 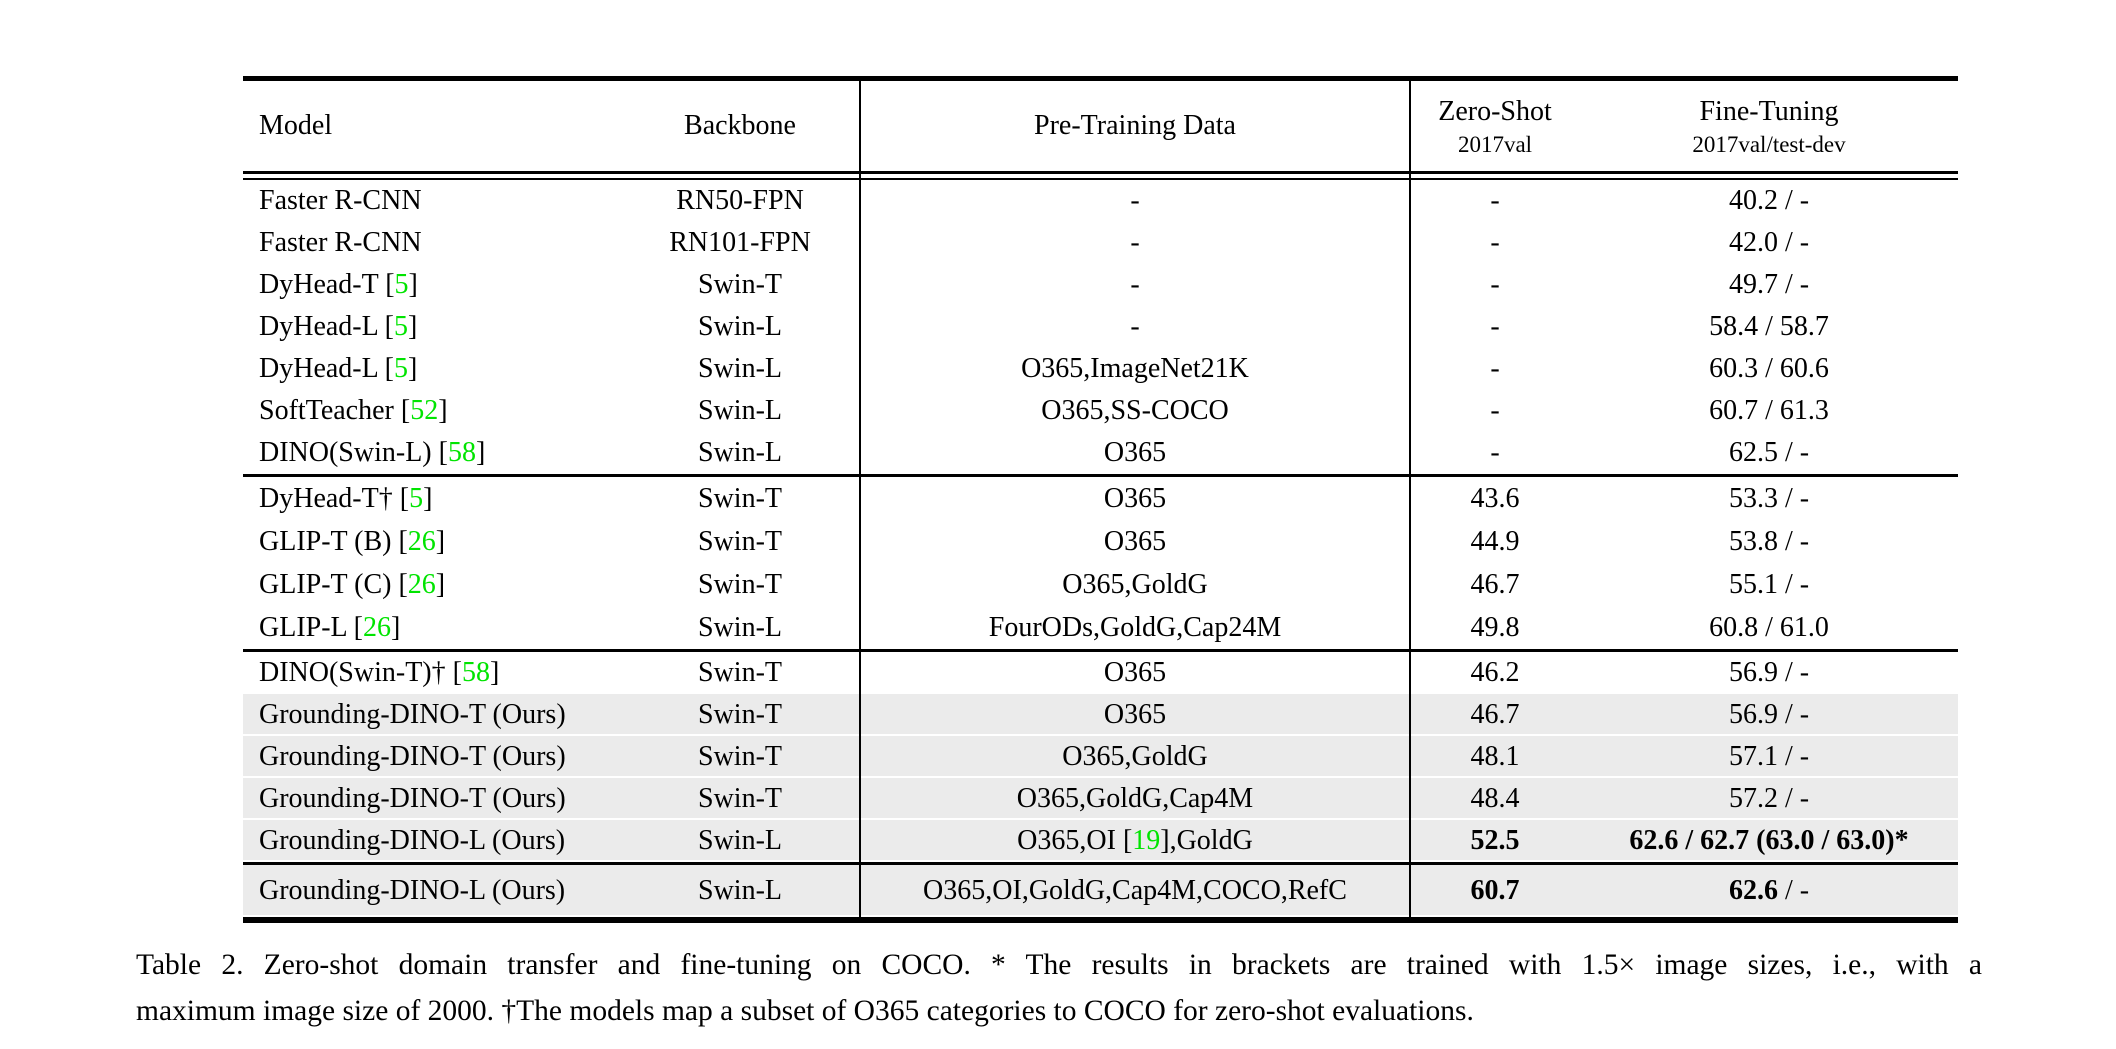 I want to click on text-segment: / -, so click(x=1793, y=890).